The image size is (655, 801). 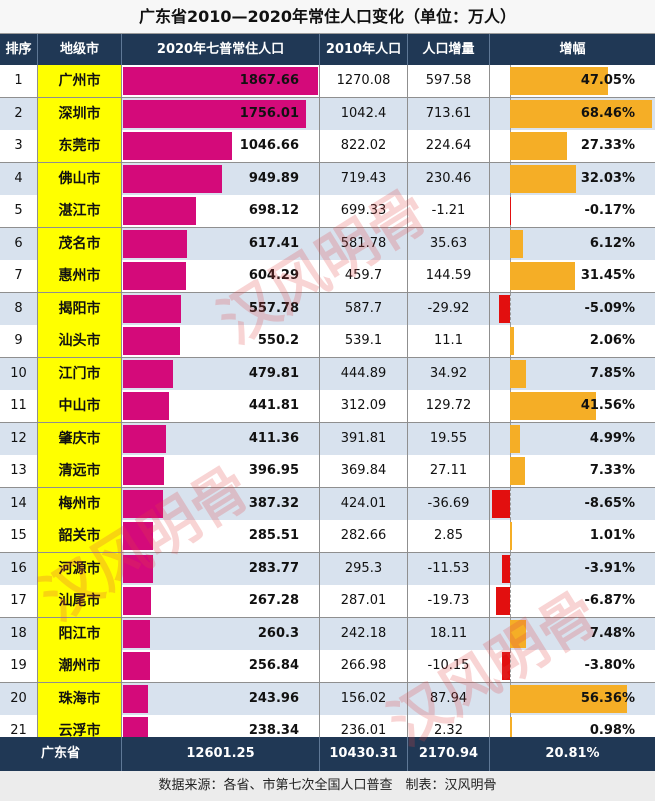 I want to click on rate-cell: -6.87%, so click(x=572, y=601).